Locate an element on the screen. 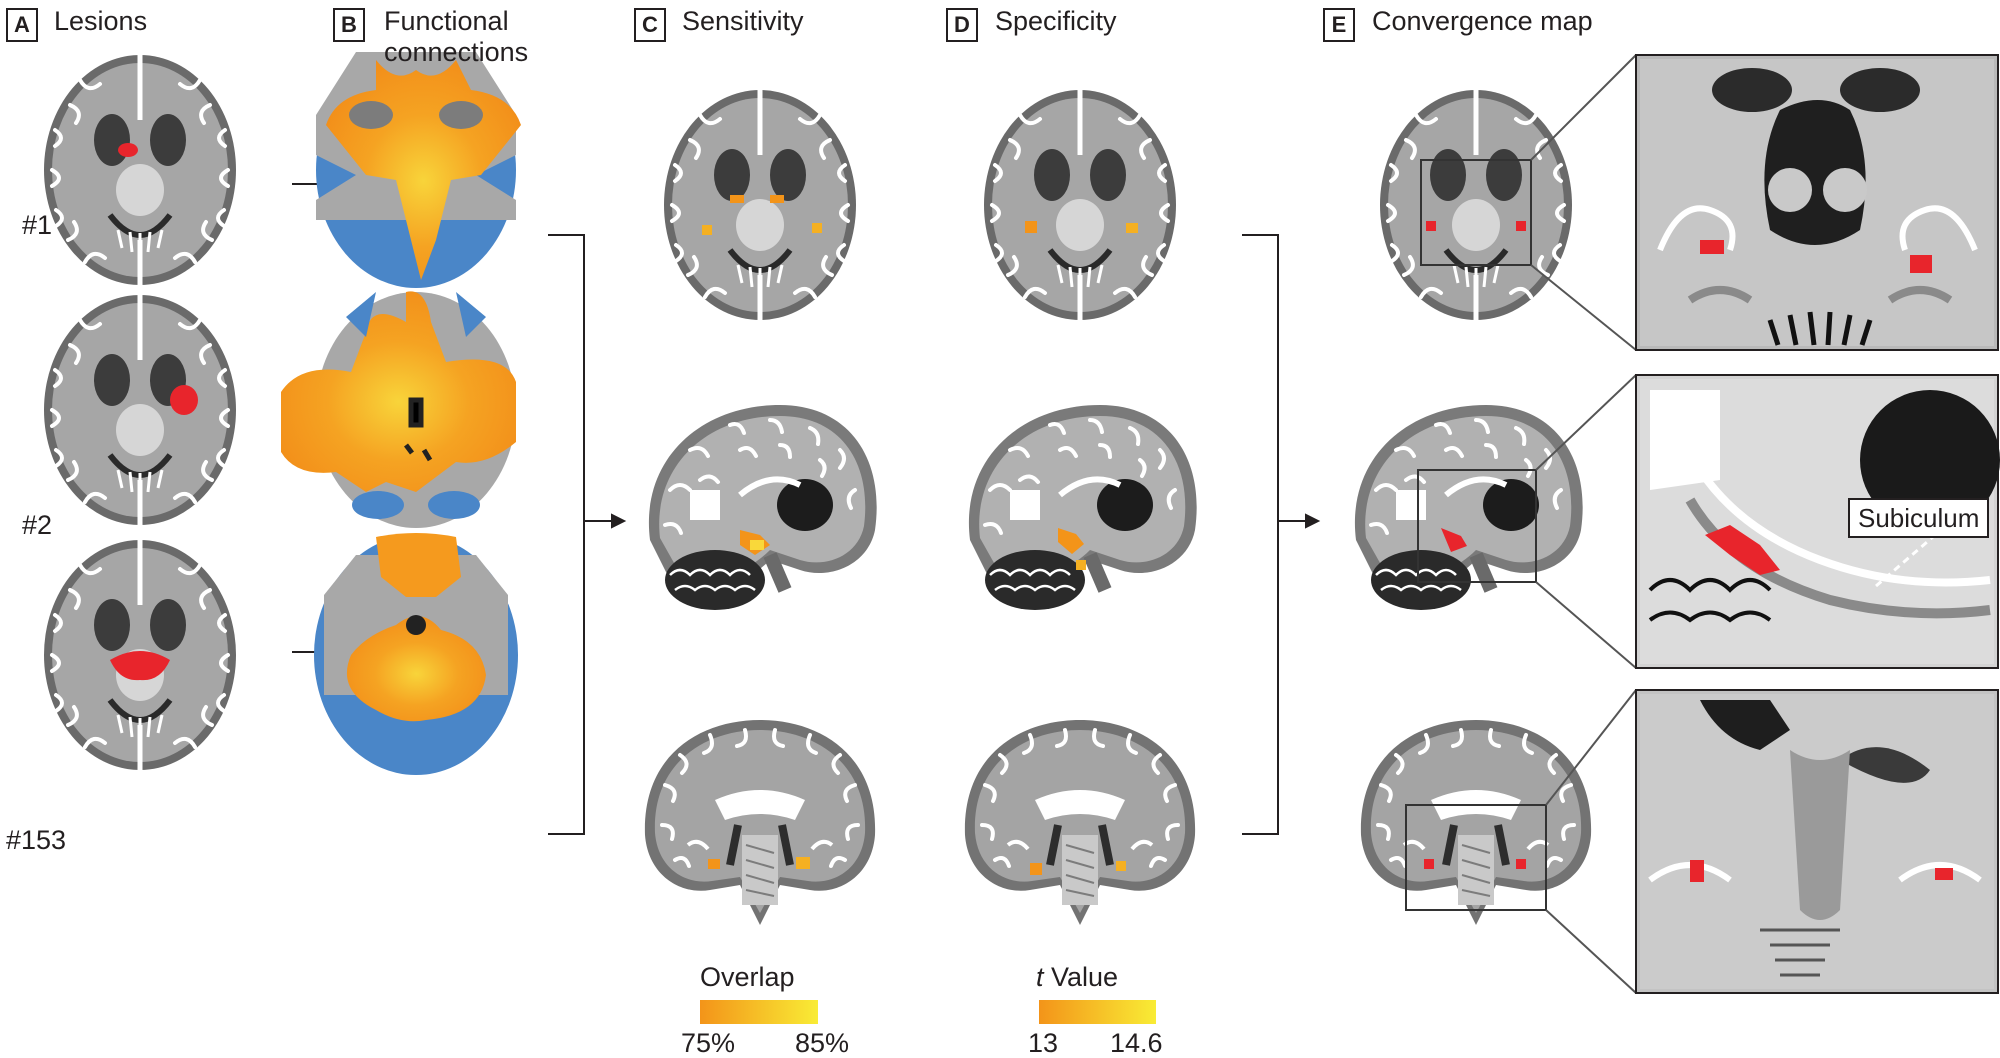 This screenshot has height=1058, width=2000. tvalue-legend-title: t Value is located at coordinates (1077, 977).